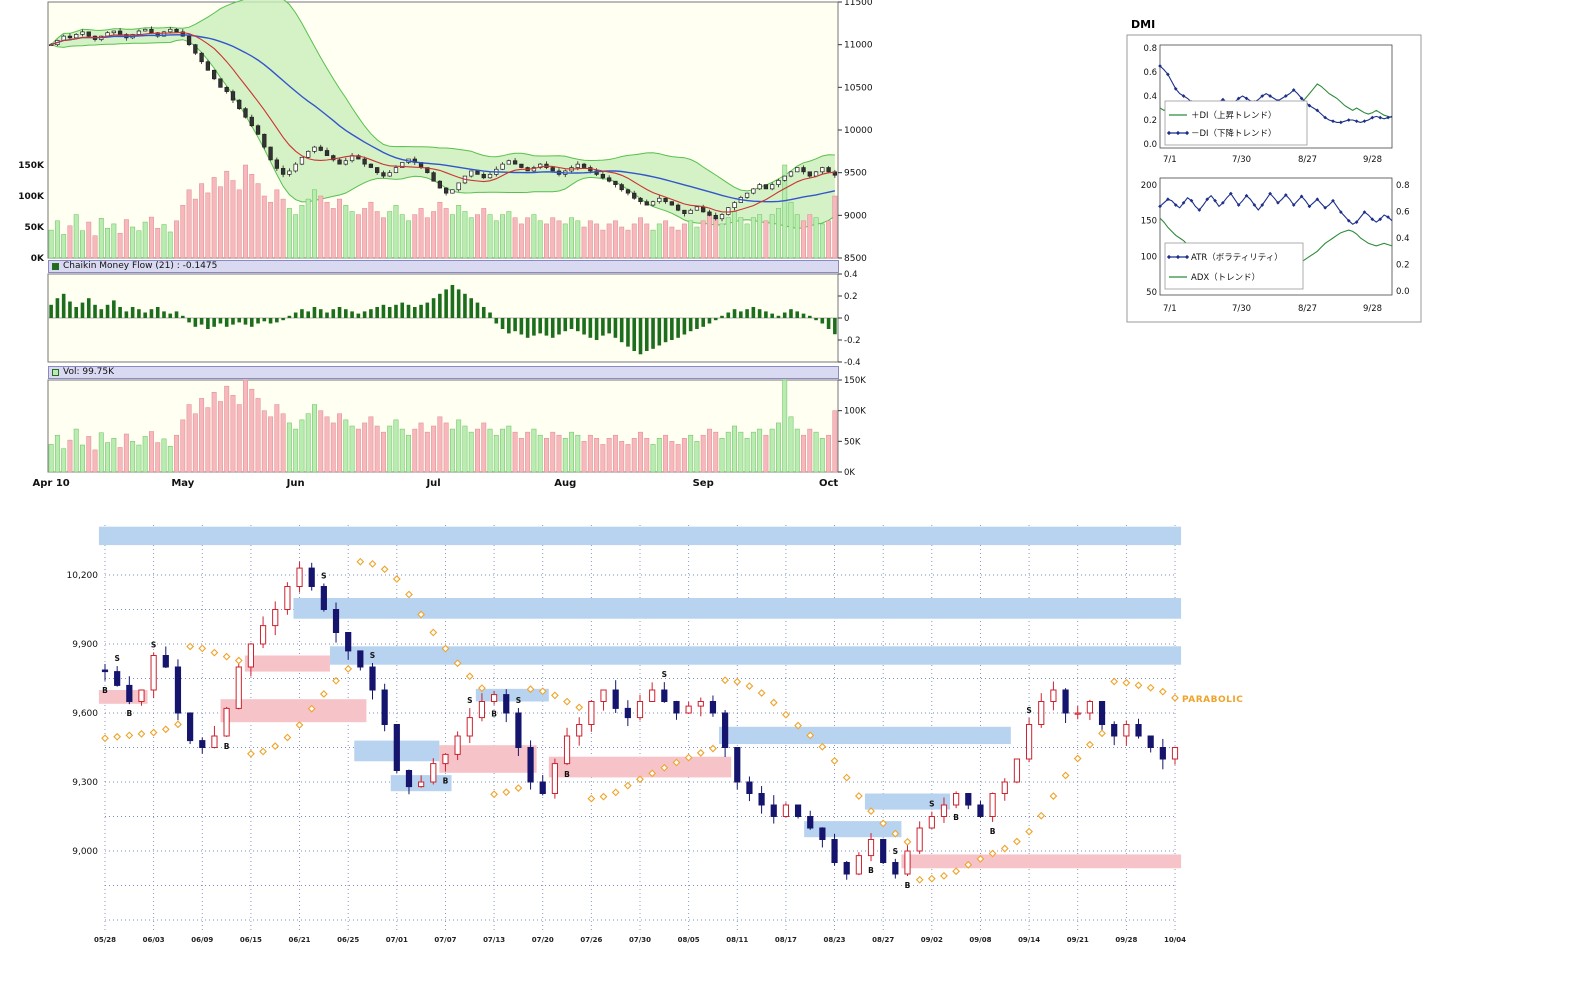 Image resolution: width=1576 pixels, height=996 pixels. Describe the element at coordinates (1241, 309) in the screenshot. I see `svg-text: 7/30` at that location.